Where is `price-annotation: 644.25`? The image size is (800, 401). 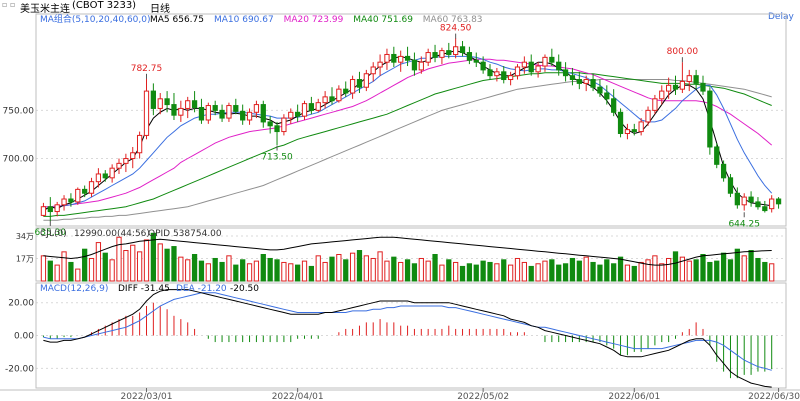
price-annotation: 644.25 is located at coordinates (744, 224).